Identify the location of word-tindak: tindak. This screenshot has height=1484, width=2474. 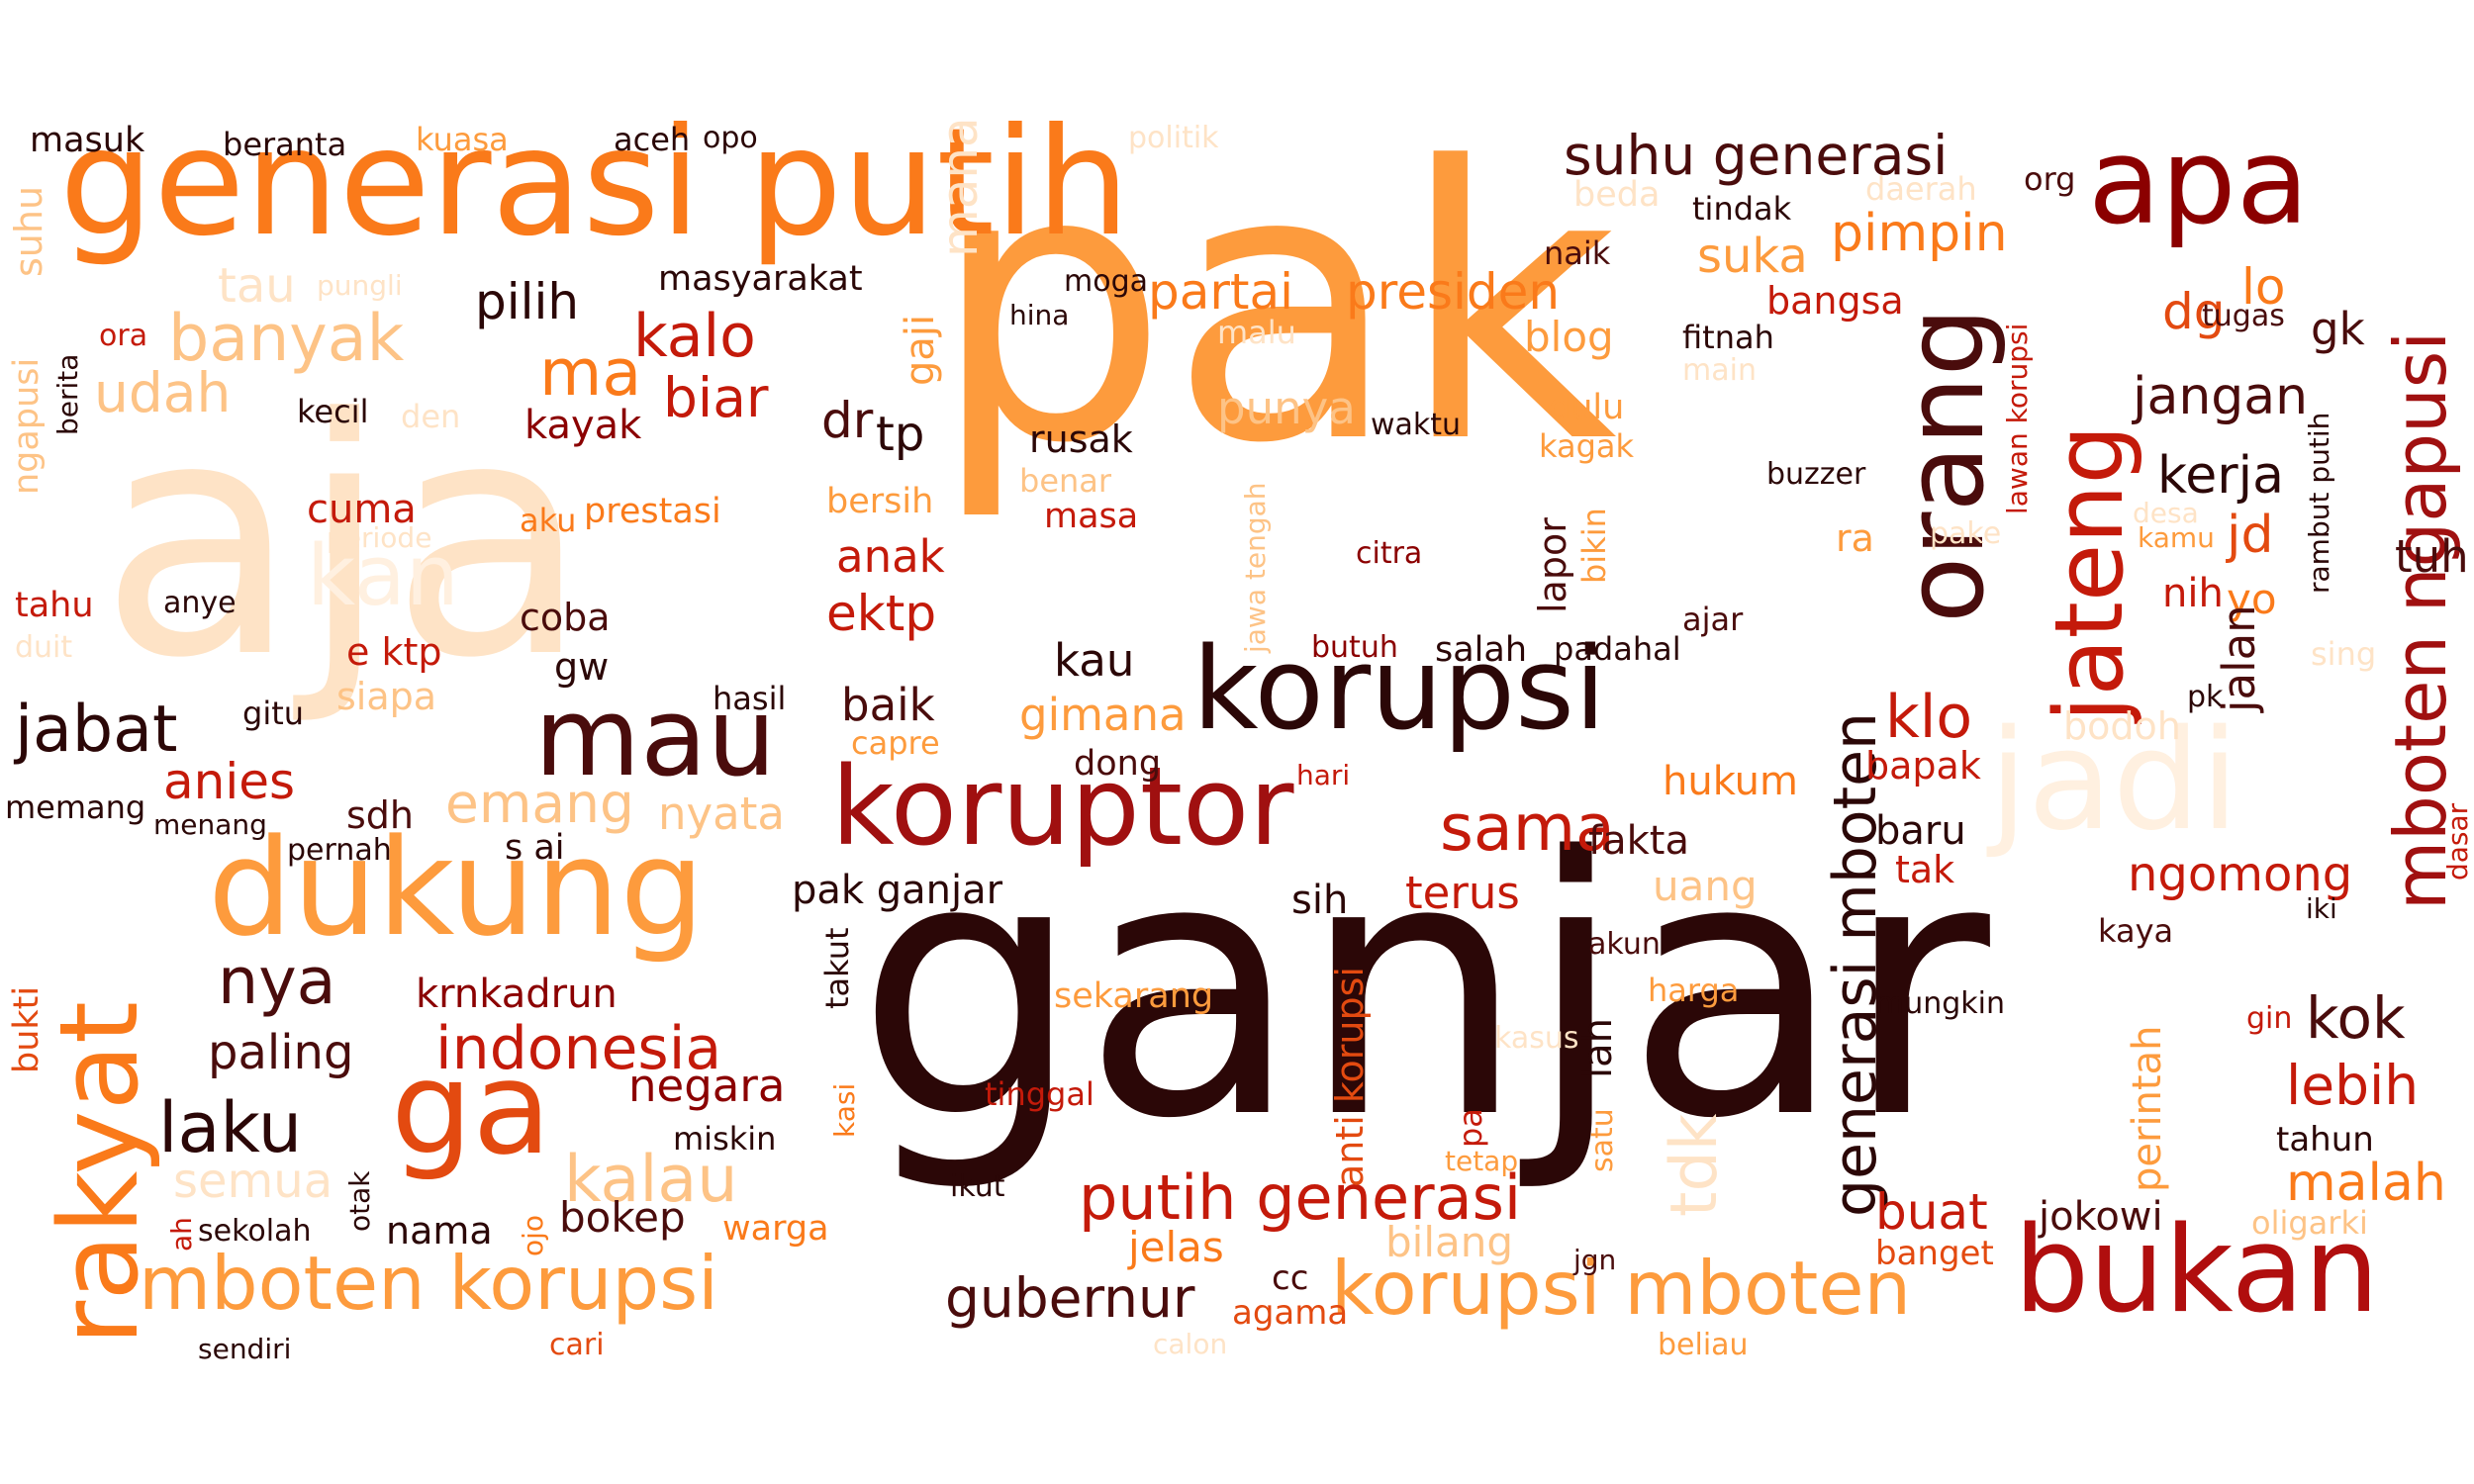
(1742, 209).